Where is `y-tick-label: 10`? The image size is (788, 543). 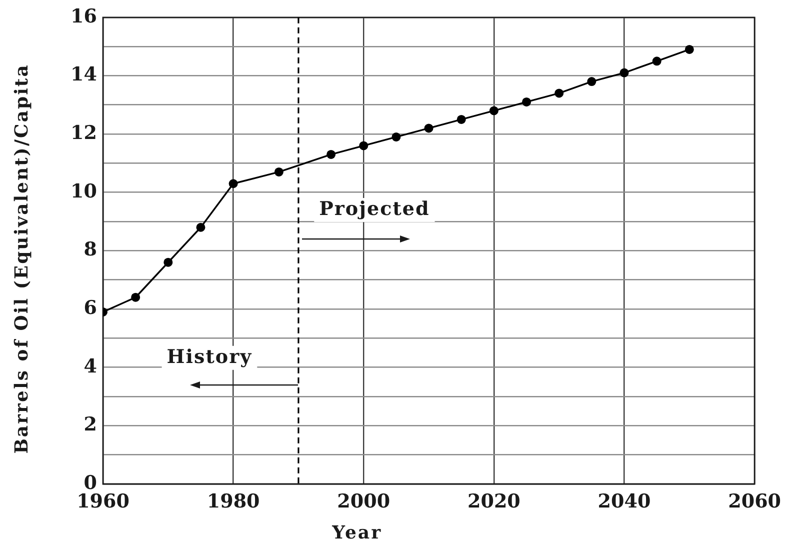 y-tick-label: 10 is located at coordinates (83, 191).